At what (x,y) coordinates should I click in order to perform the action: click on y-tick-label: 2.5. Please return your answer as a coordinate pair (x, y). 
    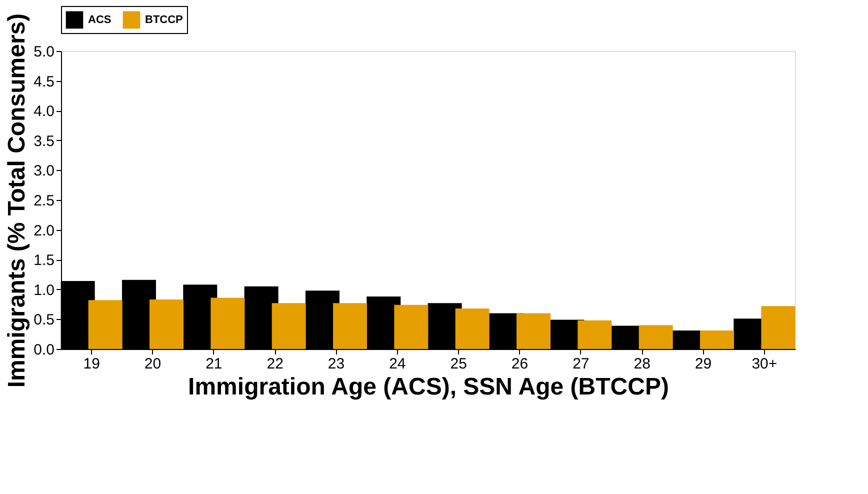
    Looking at the image, I should click on (44, 201).